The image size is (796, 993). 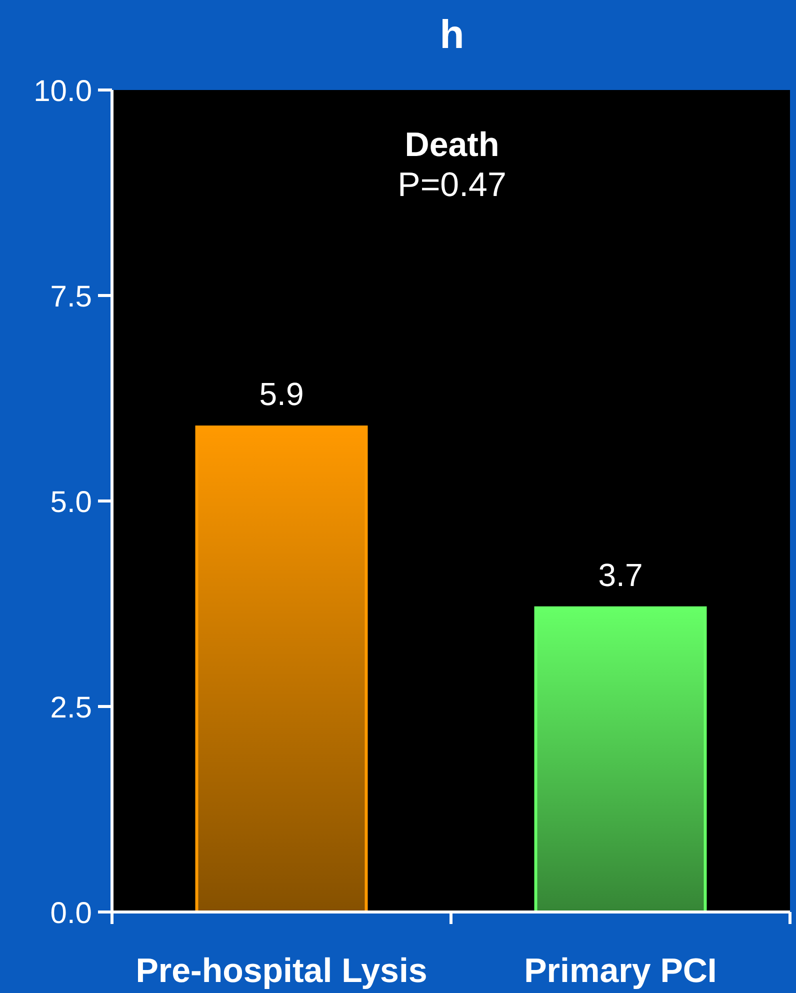 I want to click on annotation: Death, so click(x=452, y=145).